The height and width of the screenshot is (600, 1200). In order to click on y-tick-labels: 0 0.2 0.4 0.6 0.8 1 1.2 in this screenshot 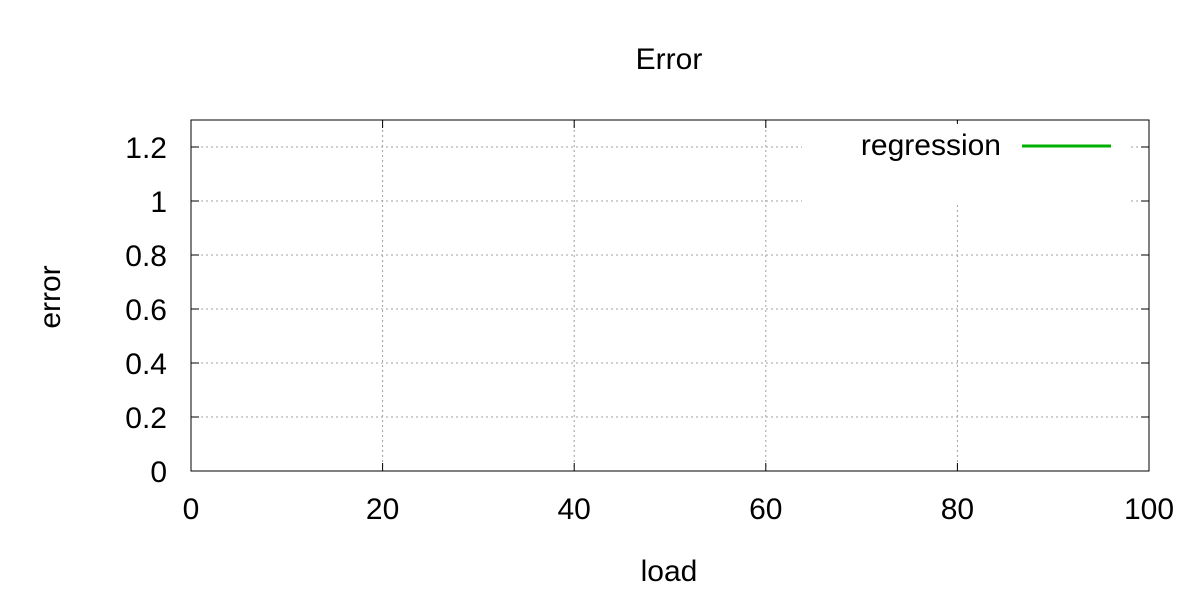, I will do `click(146, 310)`.